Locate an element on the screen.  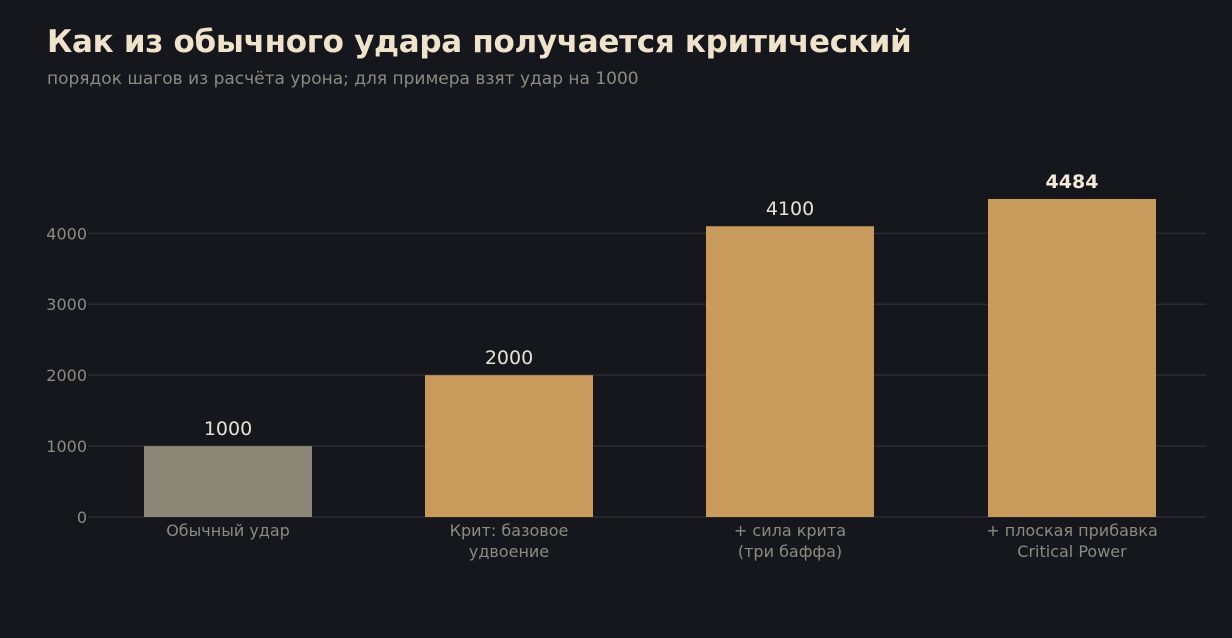
category-label: Обычный удар is located at coordinates (228, 530).